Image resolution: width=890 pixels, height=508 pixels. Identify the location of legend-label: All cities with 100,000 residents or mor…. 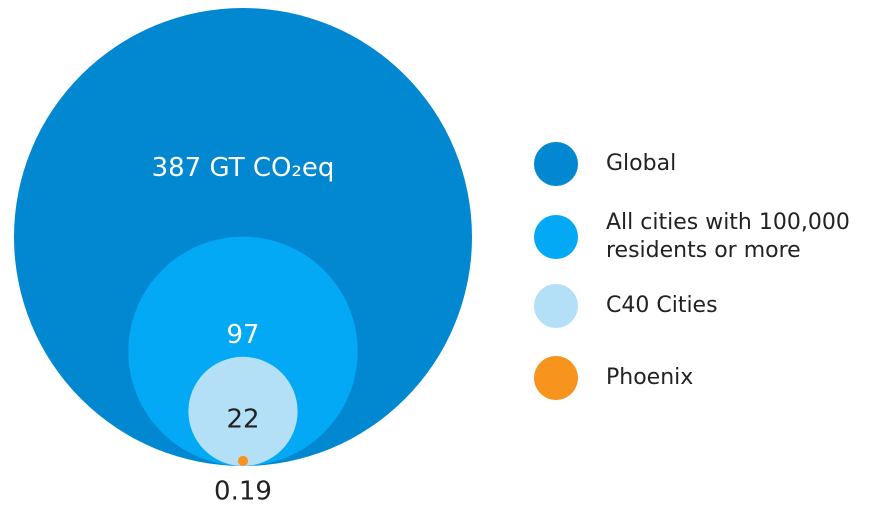
(728, 236).